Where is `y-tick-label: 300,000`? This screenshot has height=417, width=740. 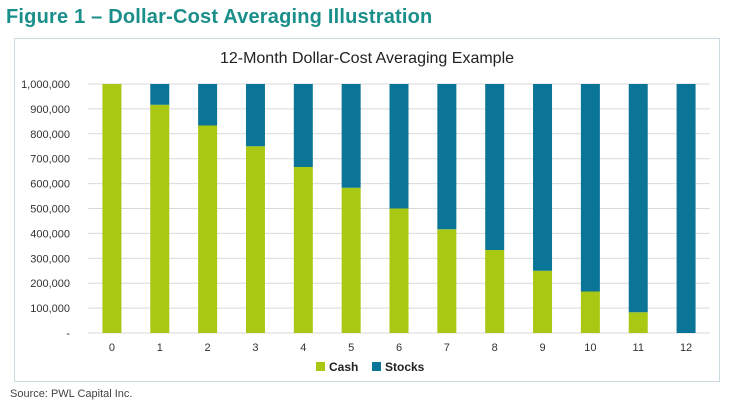 y-tick-label: 300,000 is located at coordinates (50, 259).